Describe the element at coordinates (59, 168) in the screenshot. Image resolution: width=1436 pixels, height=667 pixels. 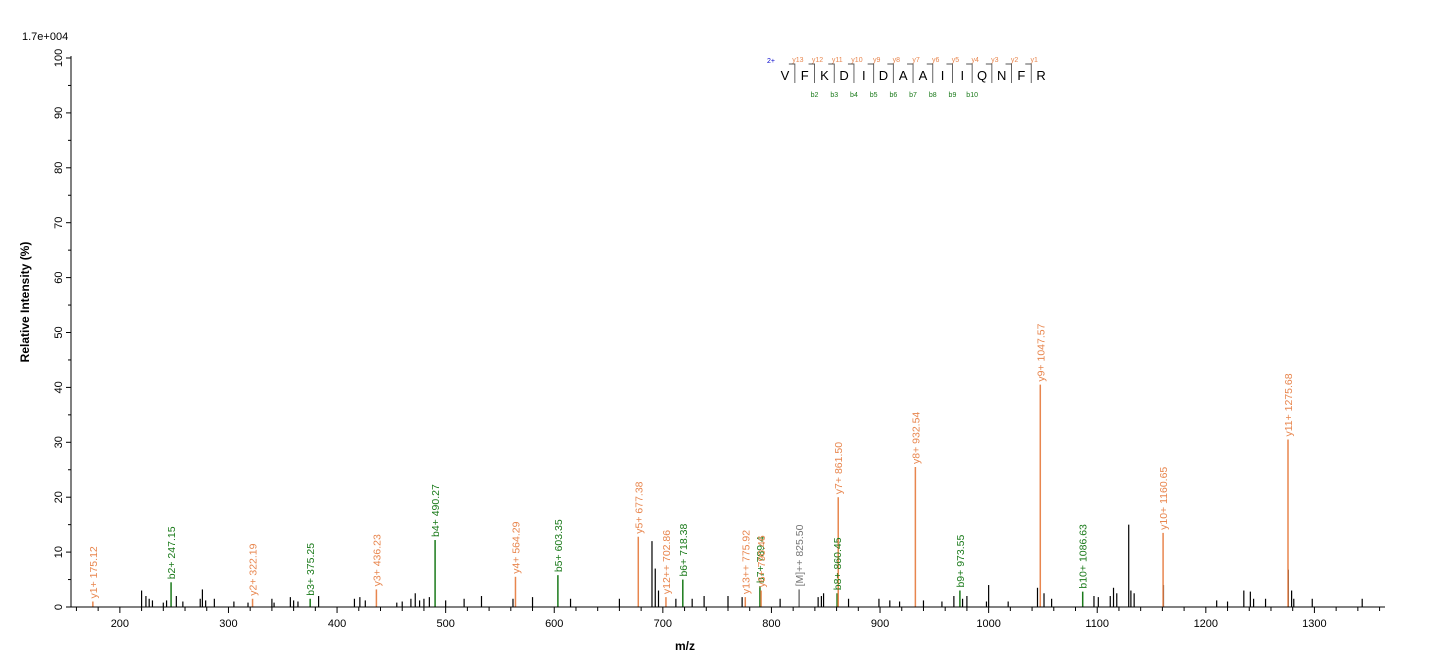
I see `y-tick-label: 80` at that location.